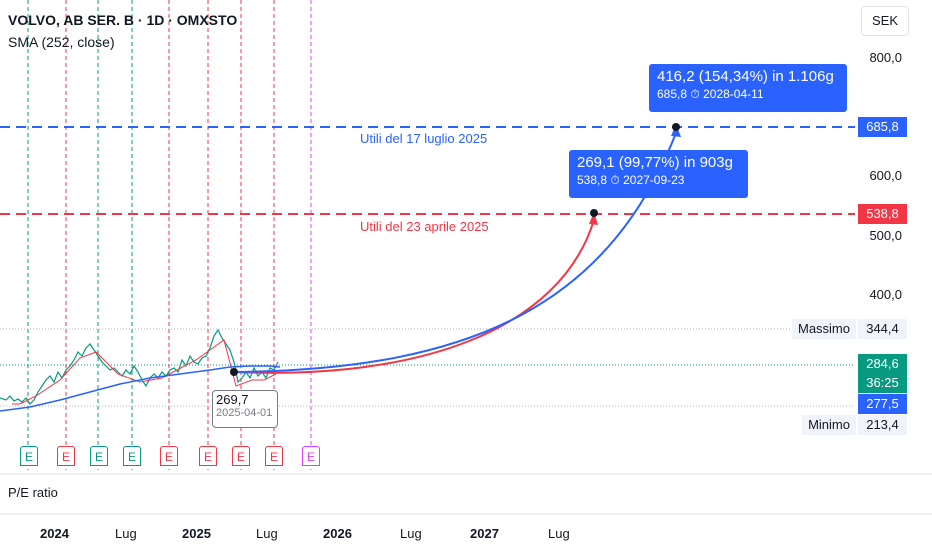 The image size is (932, 550). Describe the element at coordinates (337, 533) in the screenshot. I see `x-axis-label: 2026` at that location.